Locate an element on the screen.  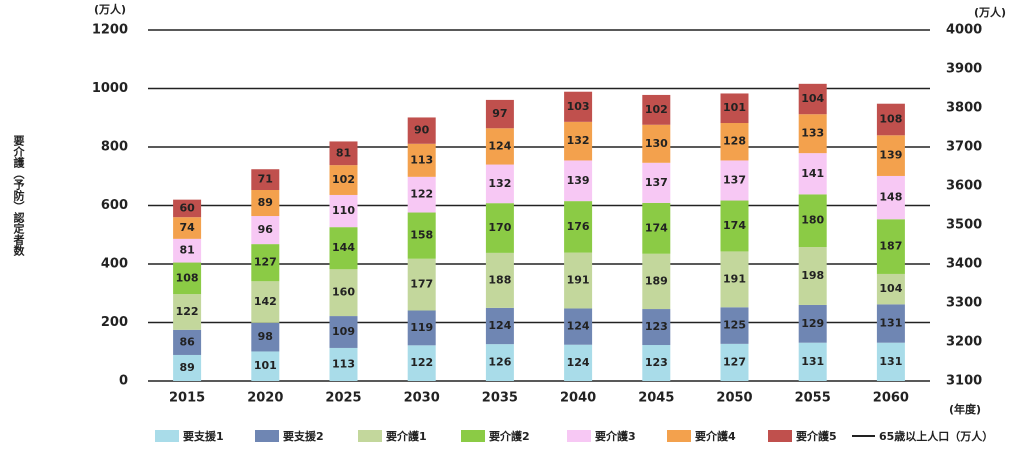
data-label: 132 is located at coordinates (578, 140).